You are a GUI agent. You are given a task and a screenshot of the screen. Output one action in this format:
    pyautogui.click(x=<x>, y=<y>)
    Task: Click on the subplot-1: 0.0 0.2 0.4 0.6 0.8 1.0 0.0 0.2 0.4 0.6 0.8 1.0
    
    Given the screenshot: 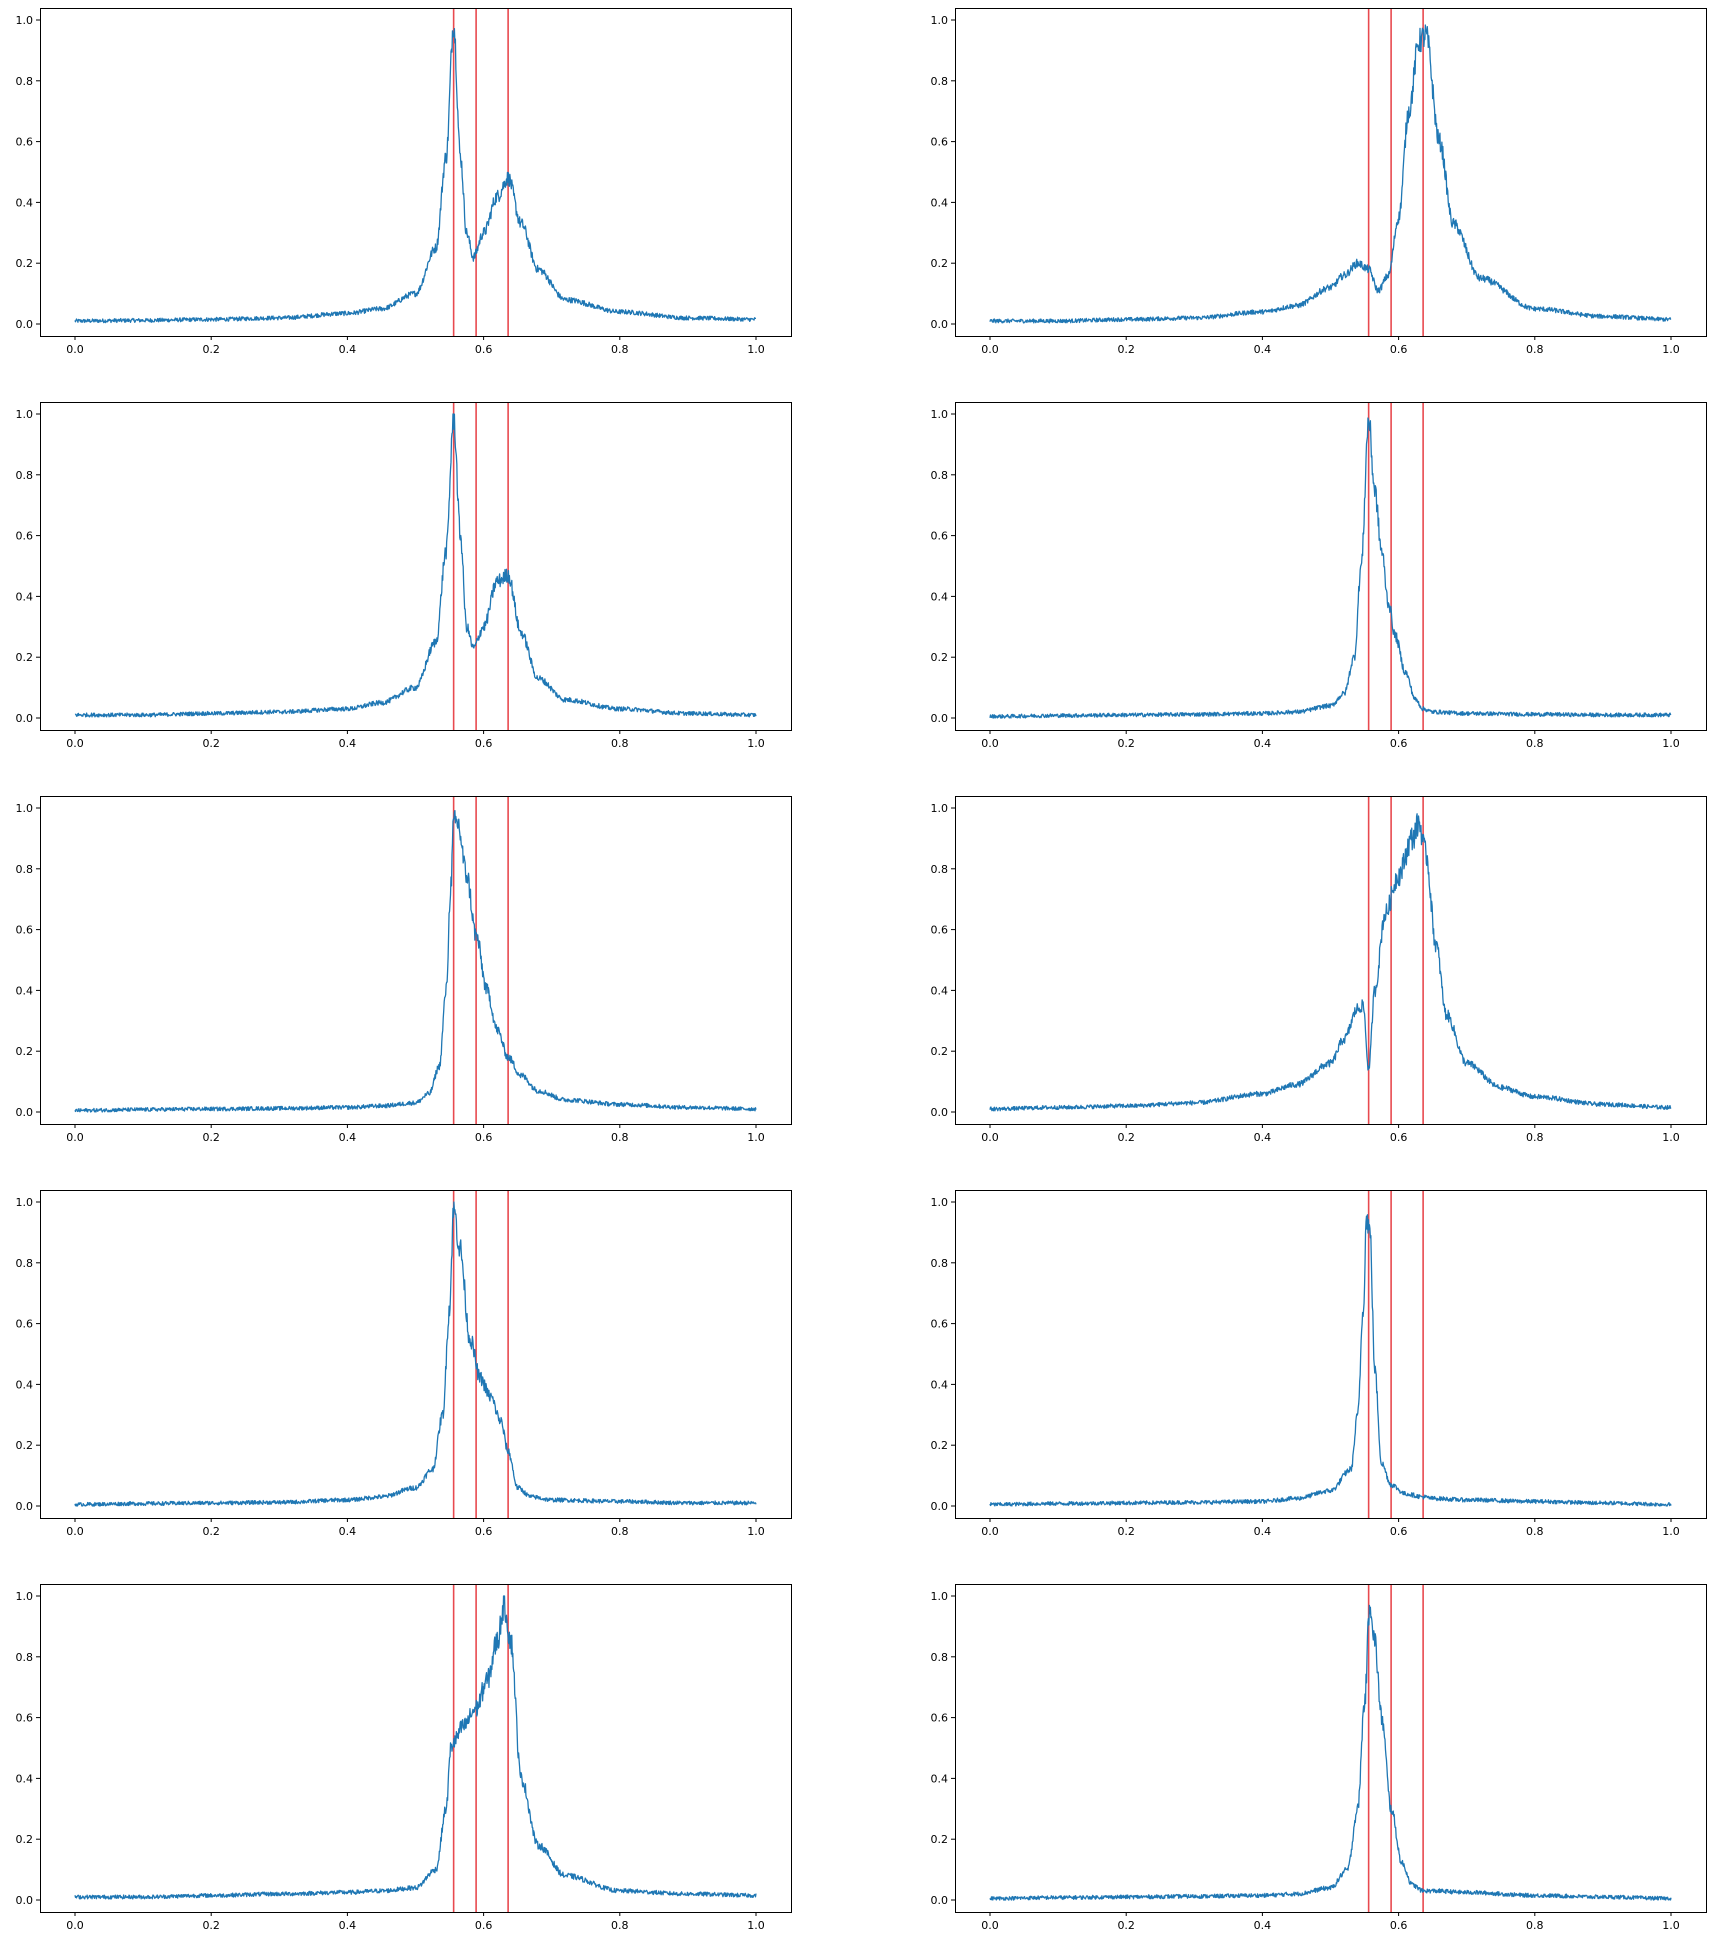 What is the action you would take?
    pyautogui.click(x=404, y=182)
    